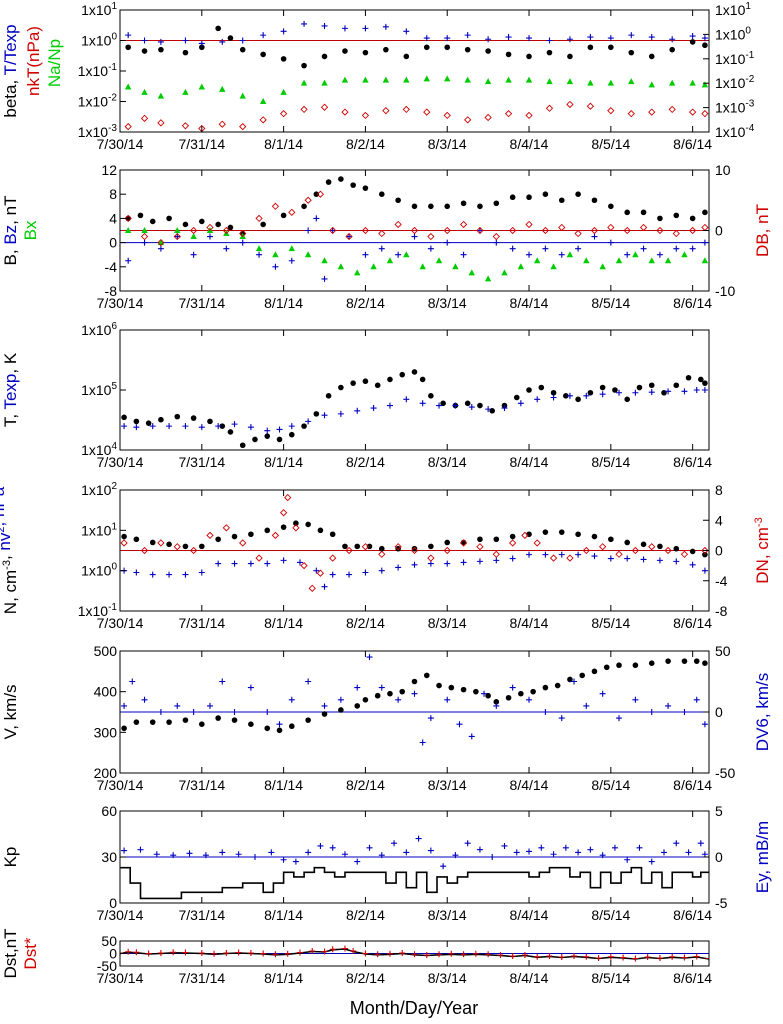  Describe the element at coordinates (735, 131) in the screenshot. I see `y2-tick-label: 1x10⁻⁴` at that location.